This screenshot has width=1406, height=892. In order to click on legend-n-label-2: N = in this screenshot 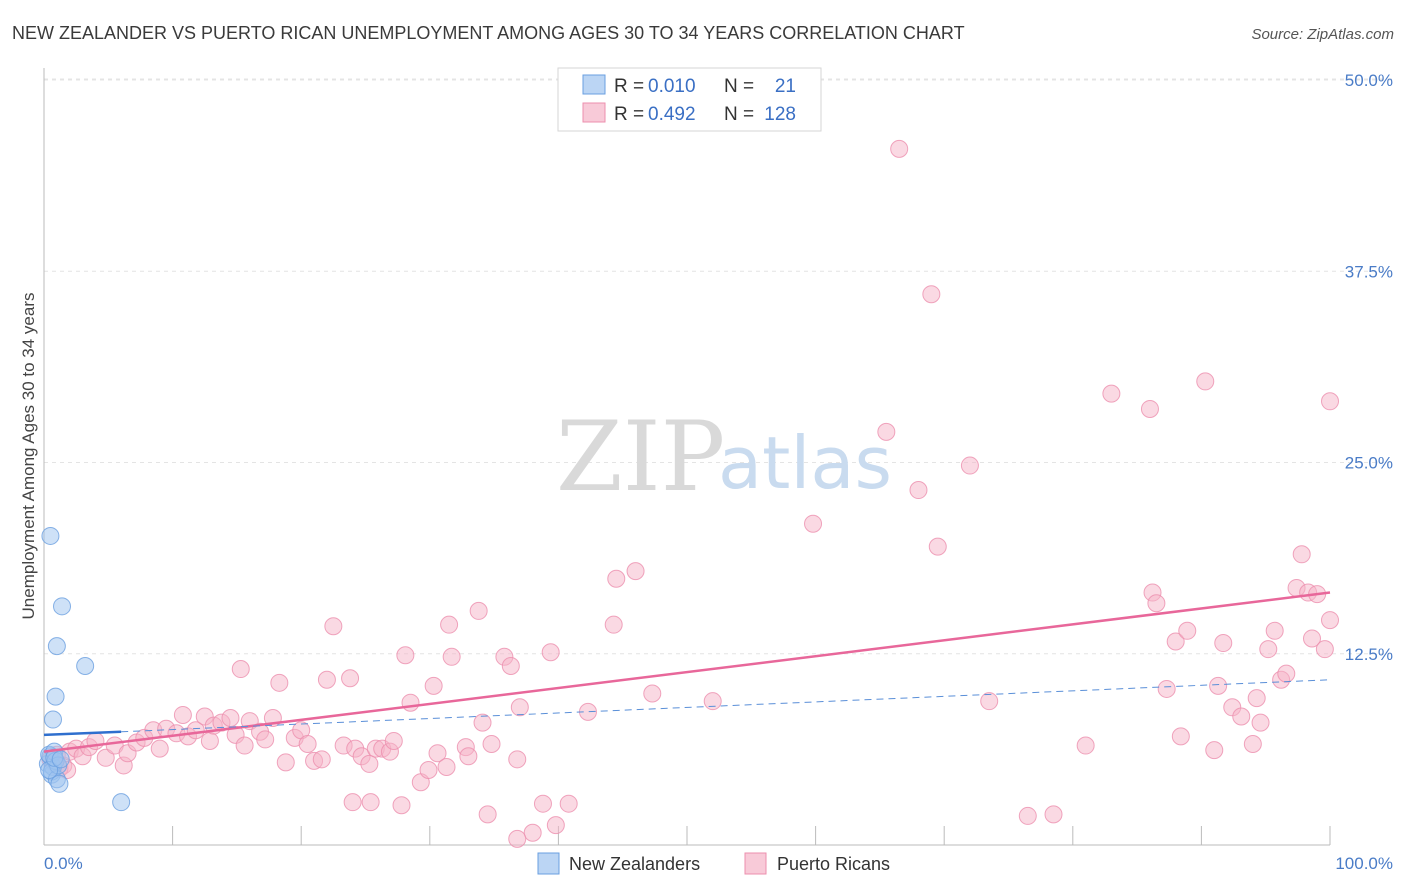, I will do `click(739, 114)`.